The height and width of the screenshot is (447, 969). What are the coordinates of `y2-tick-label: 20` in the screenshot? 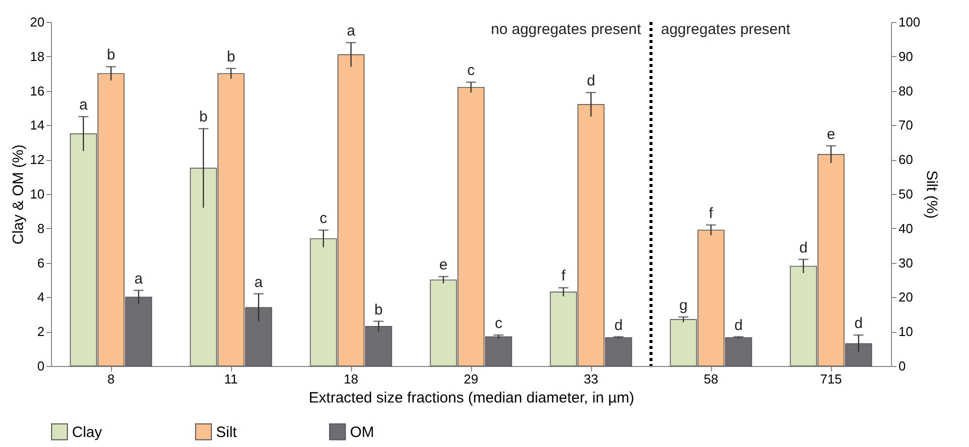 It's located at (905, 297).